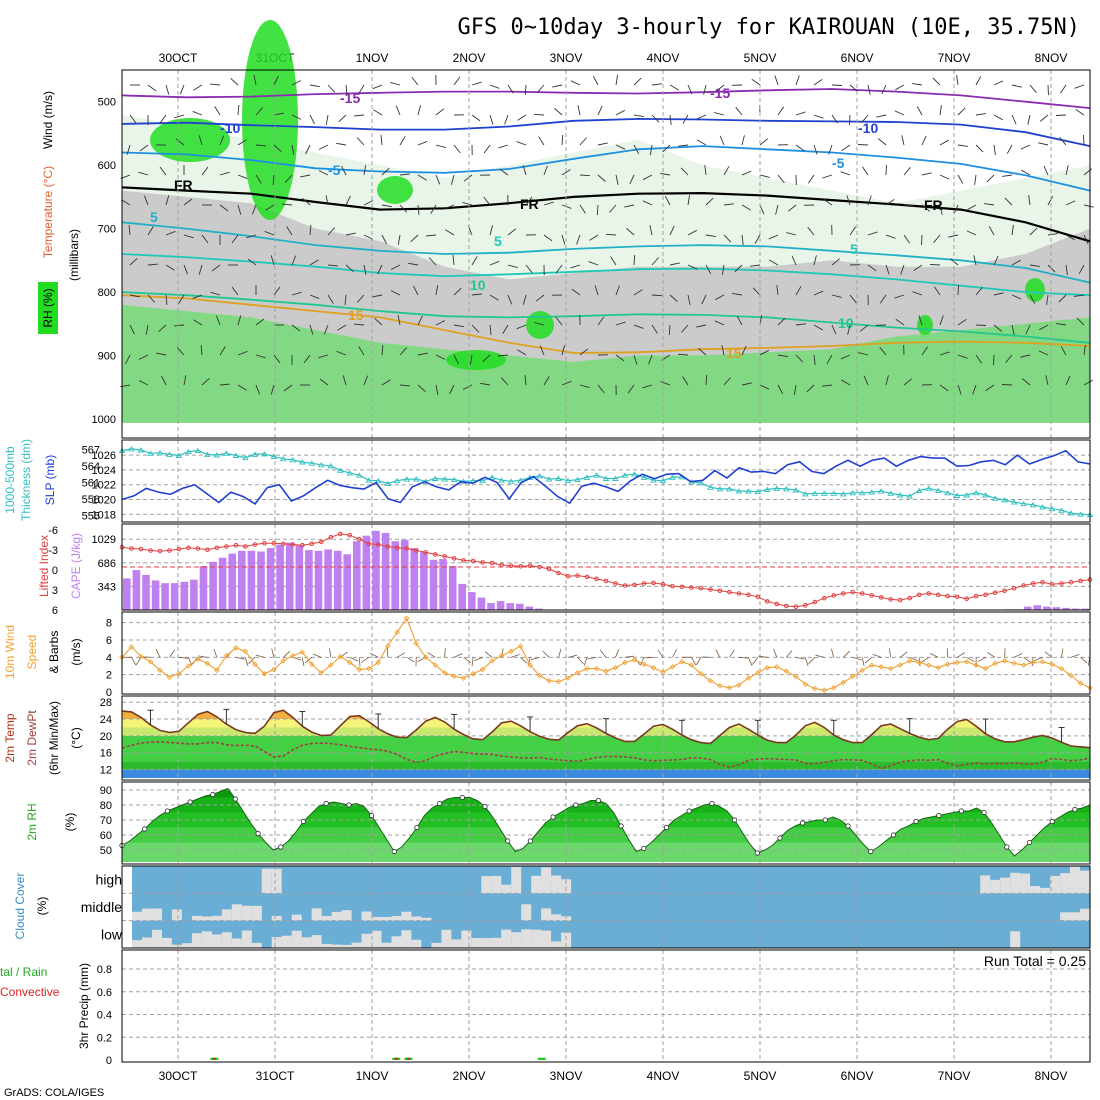  Describe the element at coordinates (356, 315) in the screenshot. I see `contour-label: 15` at that location.